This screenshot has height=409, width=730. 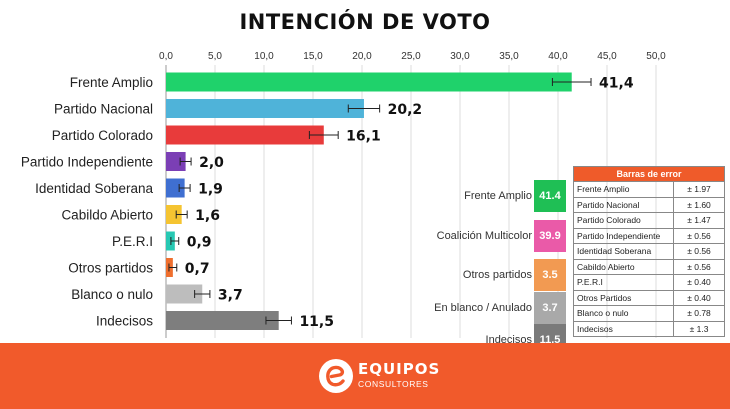 I want to click on tick-label: 30,0, so click(x=460, y=56).